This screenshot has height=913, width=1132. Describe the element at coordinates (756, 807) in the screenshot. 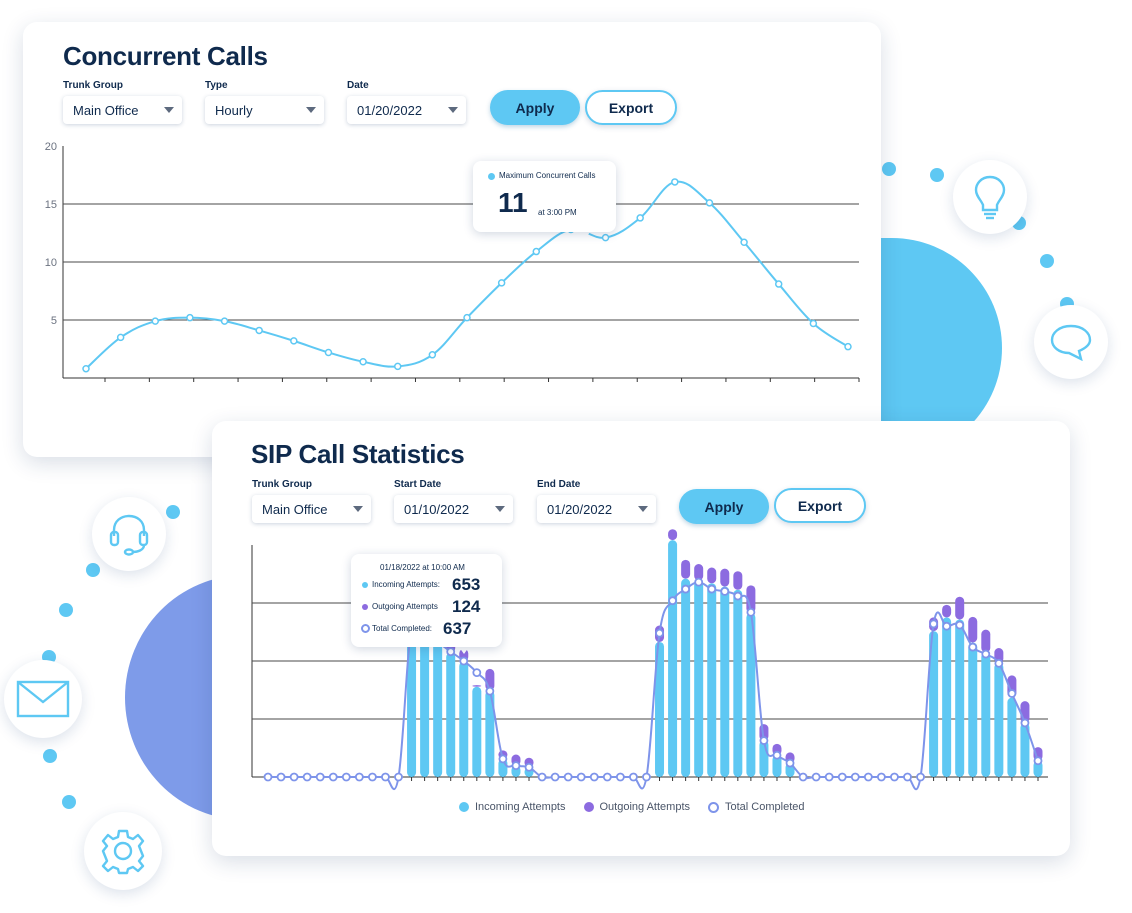

I see `legend-completed: Total Completed` at that location.